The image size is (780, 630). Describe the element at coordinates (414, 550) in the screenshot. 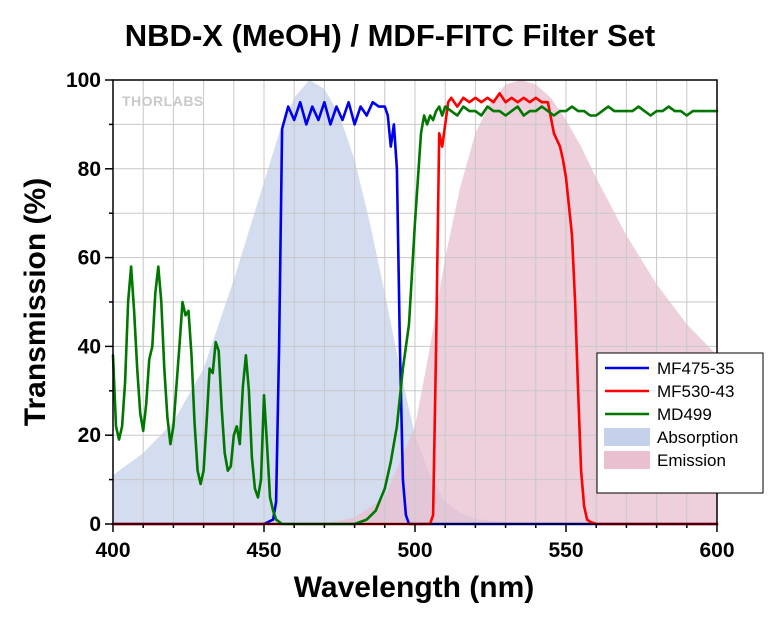

I see `x-tick-label: 500` at that location.